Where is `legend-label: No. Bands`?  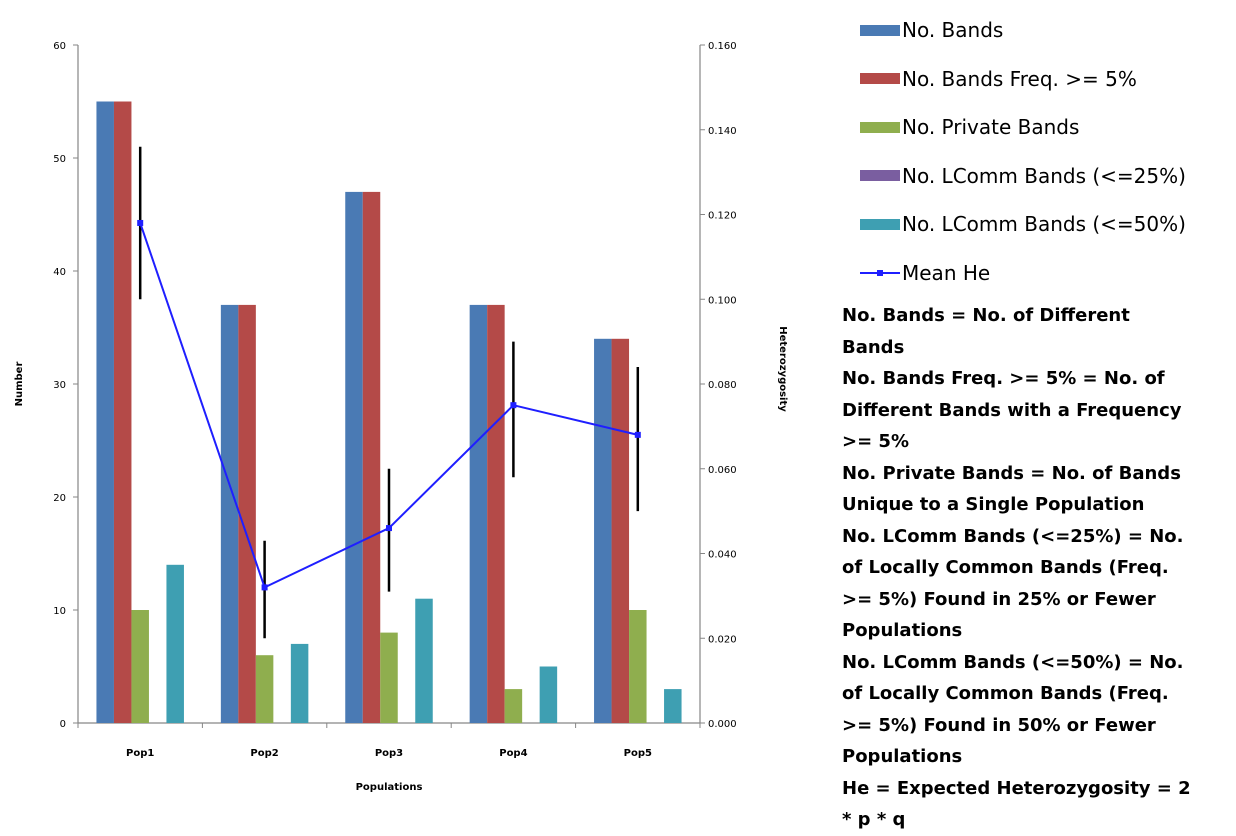 legend-label: No. Bands is located at coordinates (953, 30).